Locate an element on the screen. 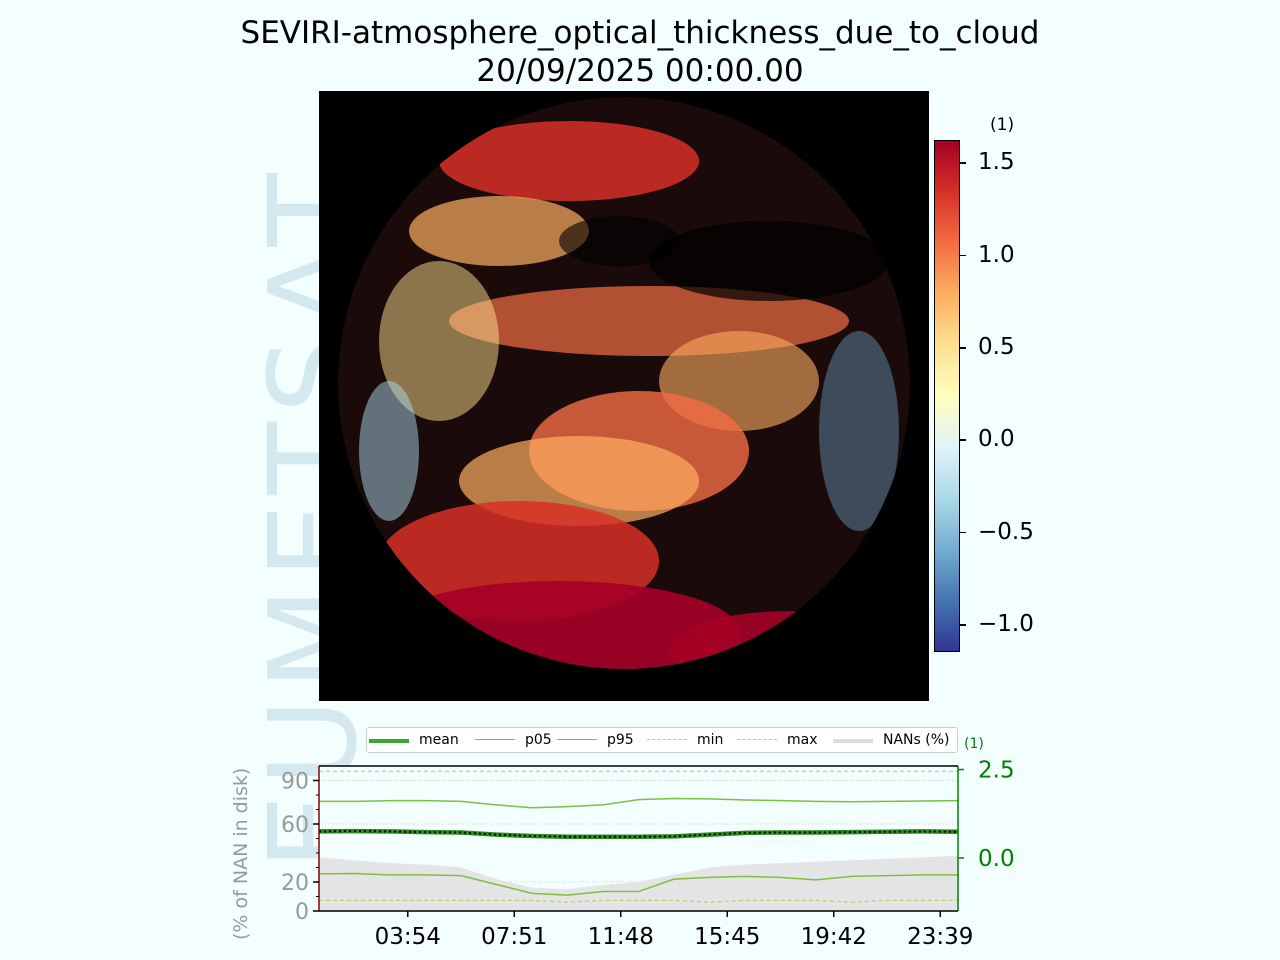  colorbar-tick-label: 1.0 is located at coordinates (996, 254).